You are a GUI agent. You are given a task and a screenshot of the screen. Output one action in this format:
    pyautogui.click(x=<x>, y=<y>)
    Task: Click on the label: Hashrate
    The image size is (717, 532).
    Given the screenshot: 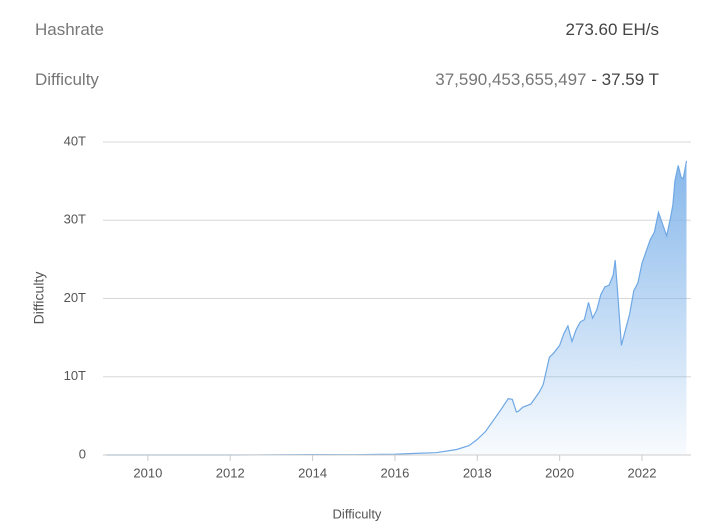 What is the action you would take?
    pyautogui.click(x=69, y=29)
    